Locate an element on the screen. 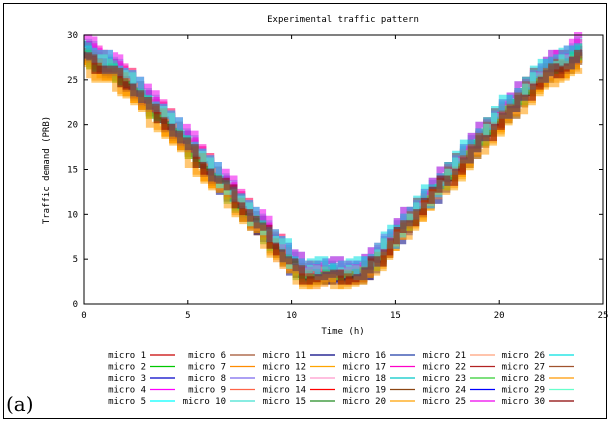  y-tick-label: 30 is located at coordinates (72, 36).